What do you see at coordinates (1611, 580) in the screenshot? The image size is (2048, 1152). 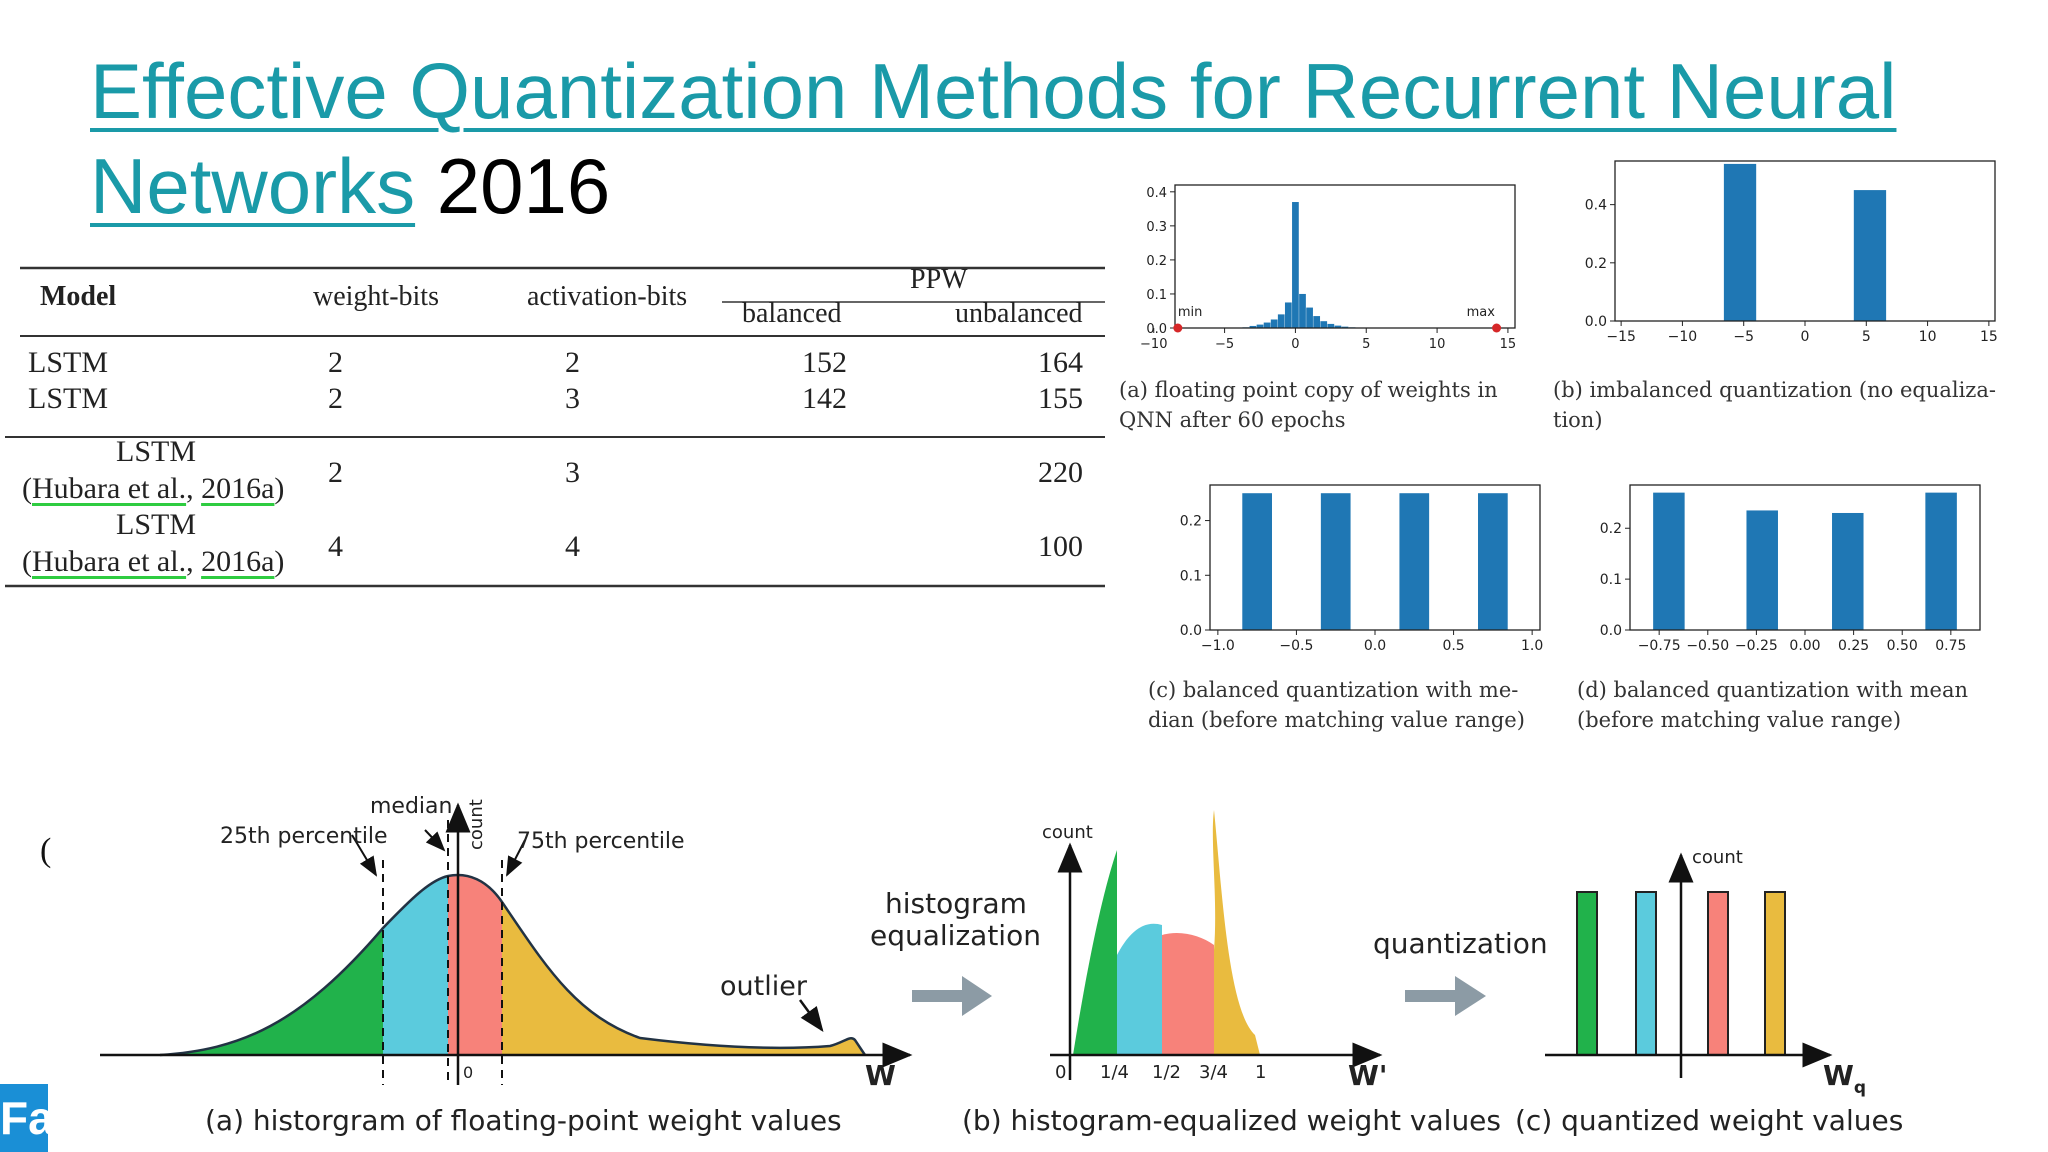 I see `chart-d-ytick-label: 0.1` at bounding box center [1611, 580].